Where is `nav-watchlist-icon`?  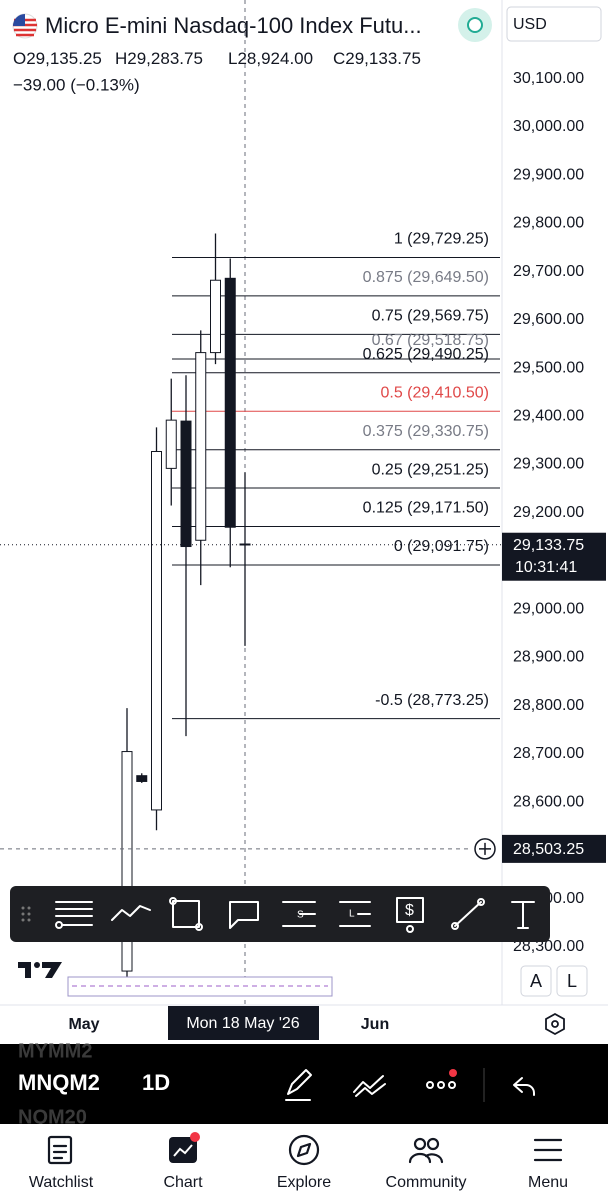 nav-watchlist-icon is located at coordinates (60, 1150).